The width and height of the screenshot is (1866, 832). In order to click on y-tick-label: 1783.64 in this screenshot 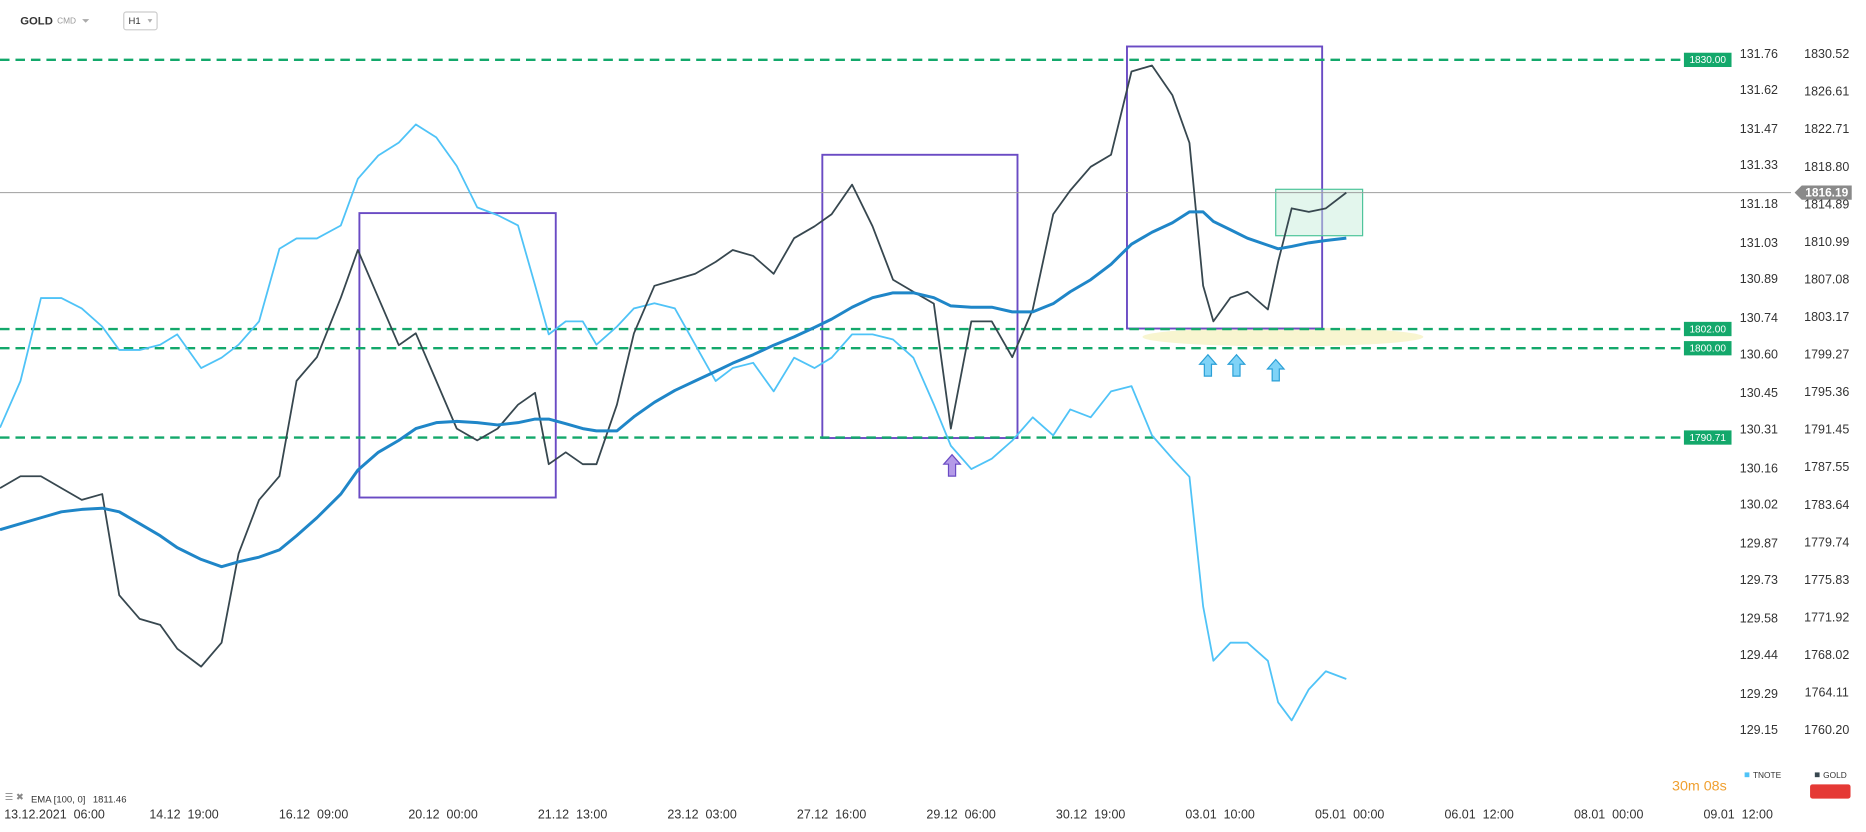, I will do `click(1826, 505)`.